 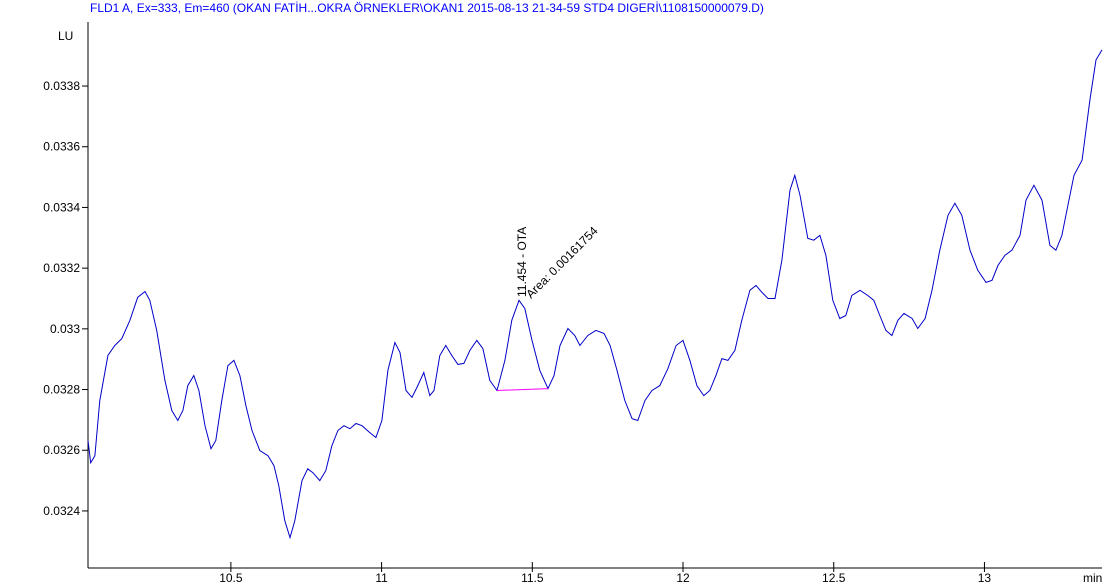 I want to click on y-axis-label: LU, so click(x=65, y=36).